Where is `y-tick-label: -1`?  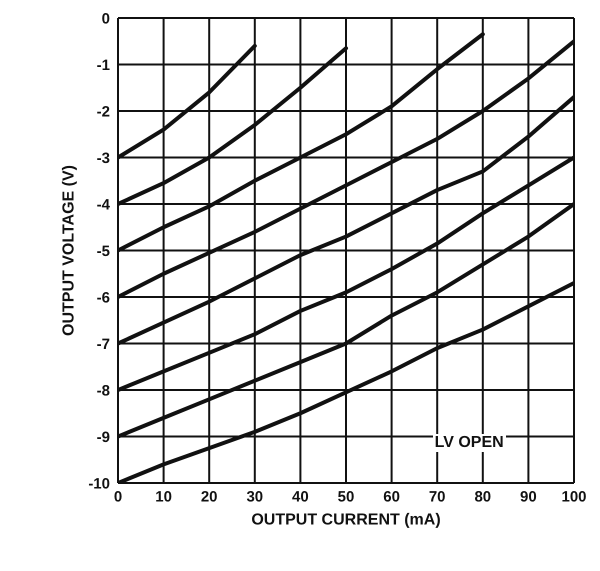 y-tick-label: -1 is located at coordinates (103, 65).